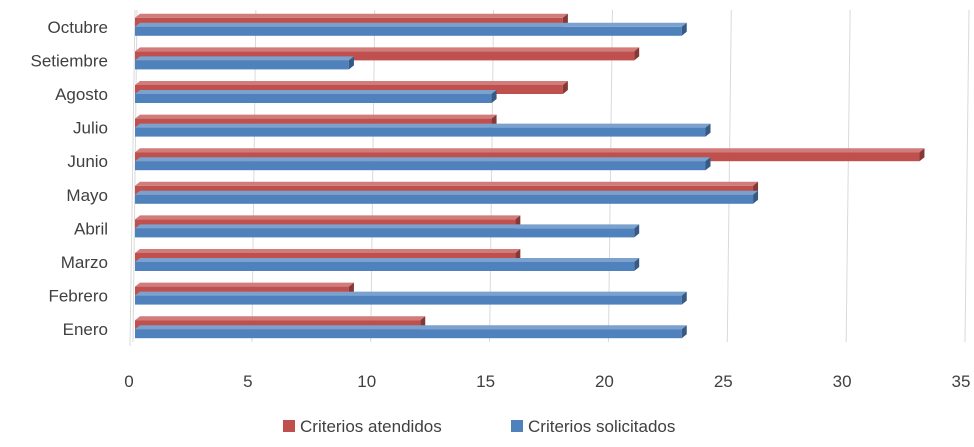 Image resolution: width=974 pixels, height=447 pixels. What do you see at coordinates (479, 426) in the screenshot?
I see `legend: Criterios atendidos Criterios solicitados` at bounding box center [479, 426].